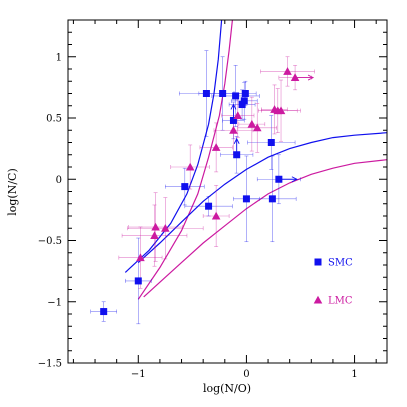 This screenshot has height=407, width=407. I want to click on x-axis-label: log(N/O), so click(227, 388).